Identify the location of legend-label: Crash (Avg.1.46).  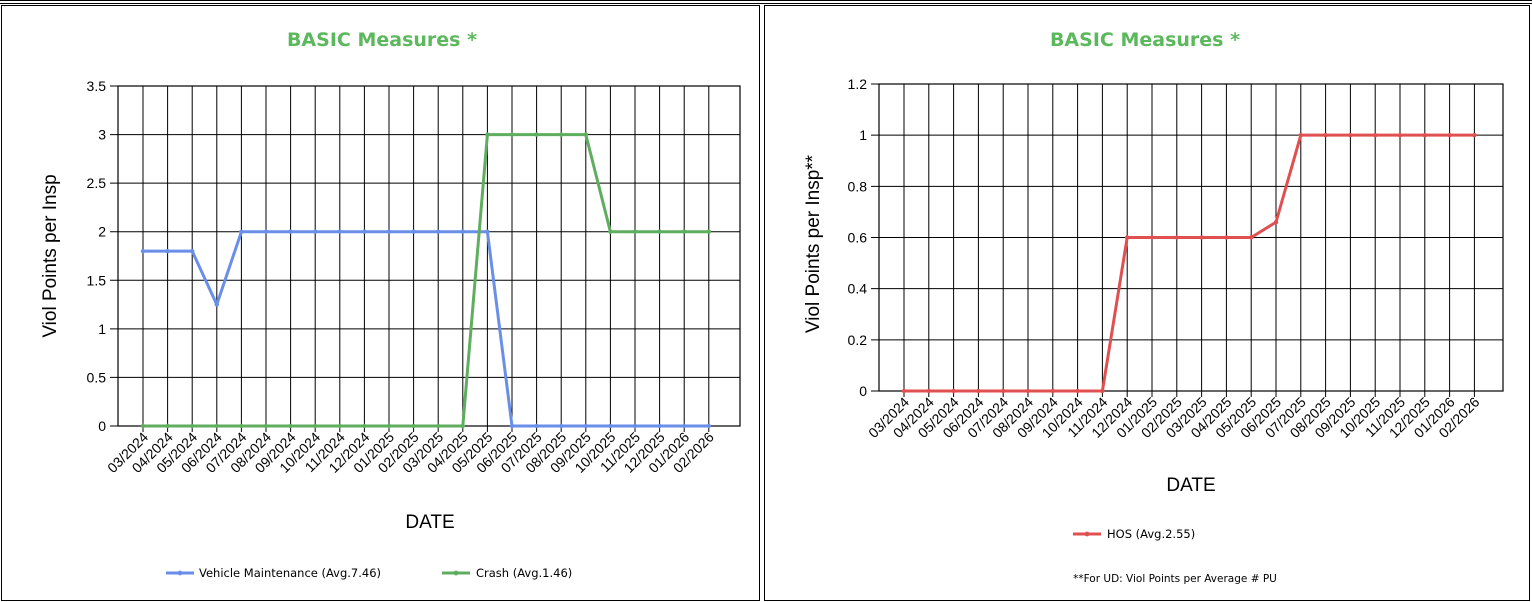
(524, 573).